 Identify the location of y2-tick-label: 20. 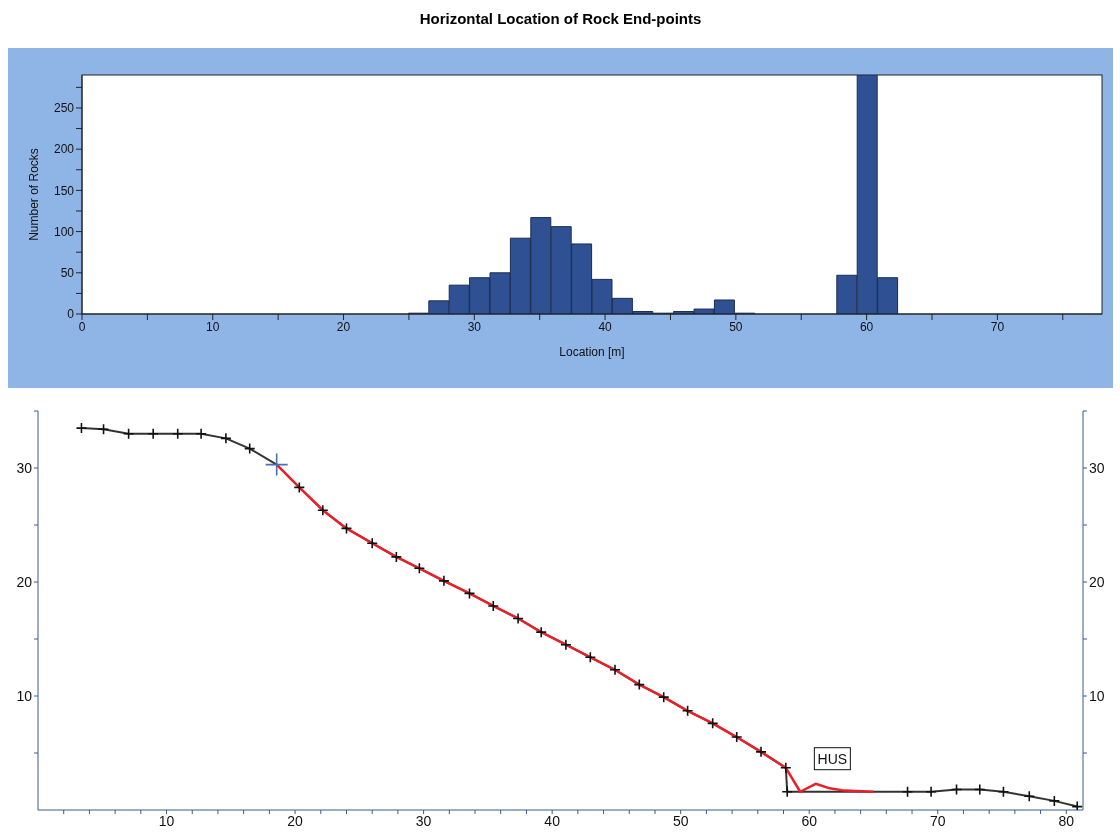
(1097, 581).